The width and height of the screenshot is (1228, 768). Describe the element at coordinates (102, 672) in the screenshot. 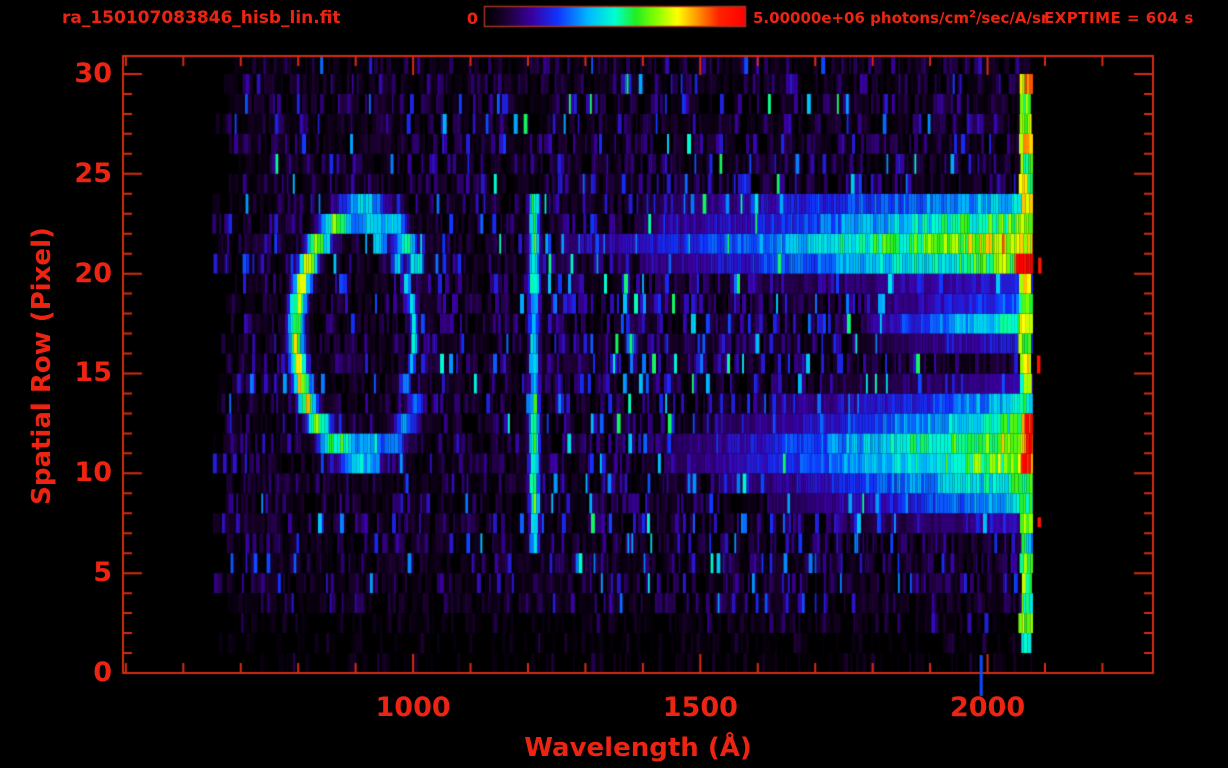

I see `y-tick-label: 0` at that location.